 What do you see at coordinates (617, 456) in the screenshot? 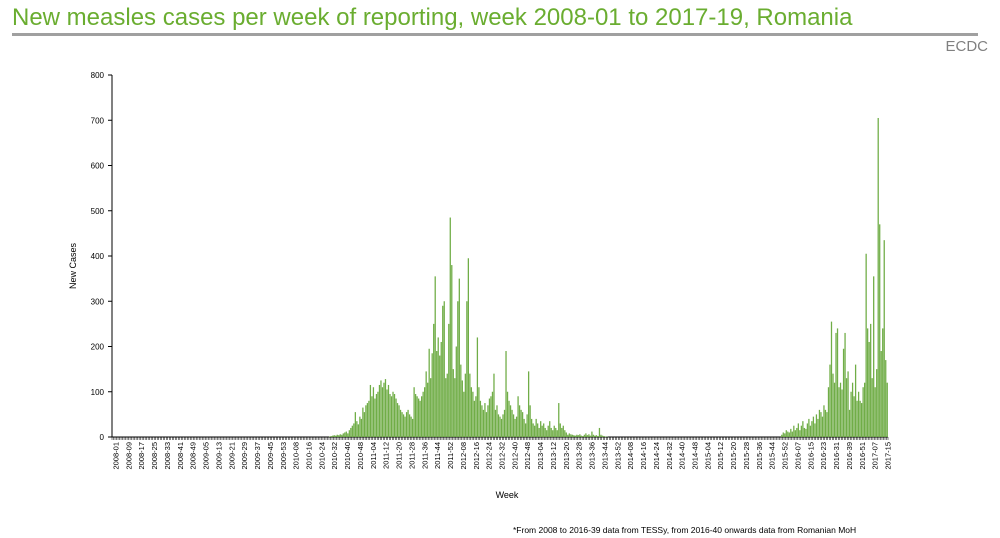
I see `x-tick-label: 2013-52` at bounding box center [617, 456].